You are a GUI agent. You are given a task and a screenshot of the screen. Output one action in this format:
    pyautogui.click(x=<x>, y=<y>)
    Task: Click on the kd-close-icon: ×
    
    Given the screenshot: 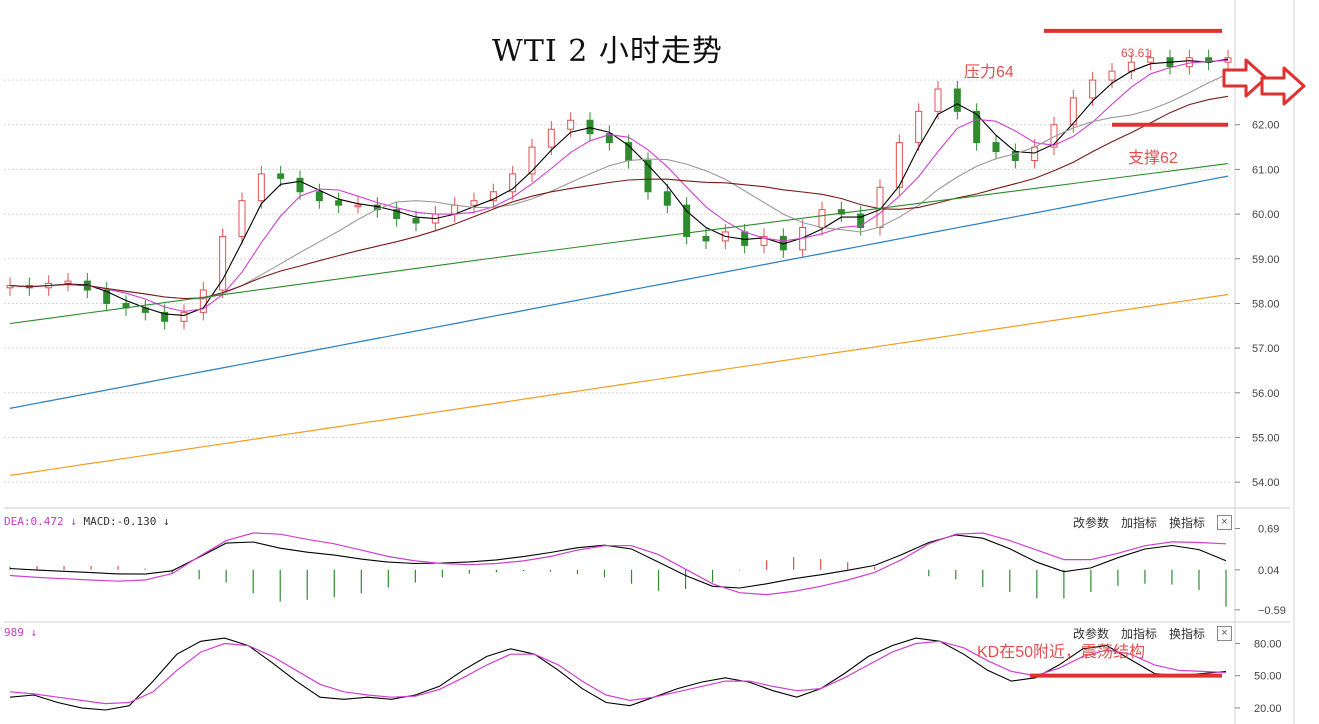 What is the action you would take?
    pyautogui.click(x=1224, y=633)
    